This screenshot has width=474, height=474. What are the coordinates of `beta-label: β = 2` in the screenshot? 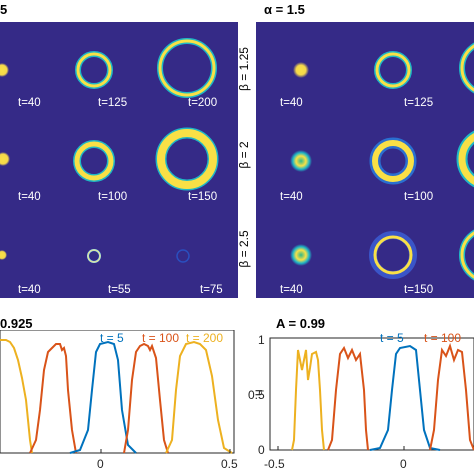 It's located at (244, 155).